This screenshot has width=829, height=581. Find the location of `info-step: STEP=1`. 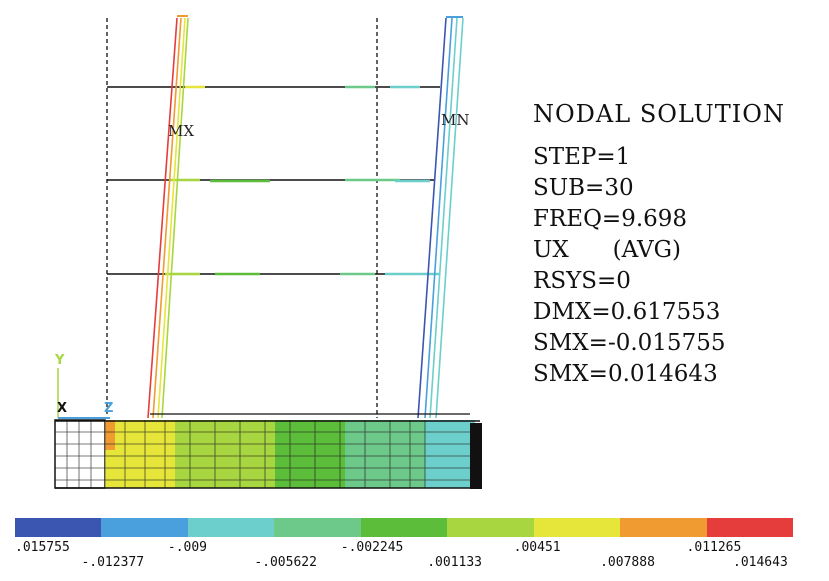

info-step: STEP=1 is located at coordinates (582, 157).